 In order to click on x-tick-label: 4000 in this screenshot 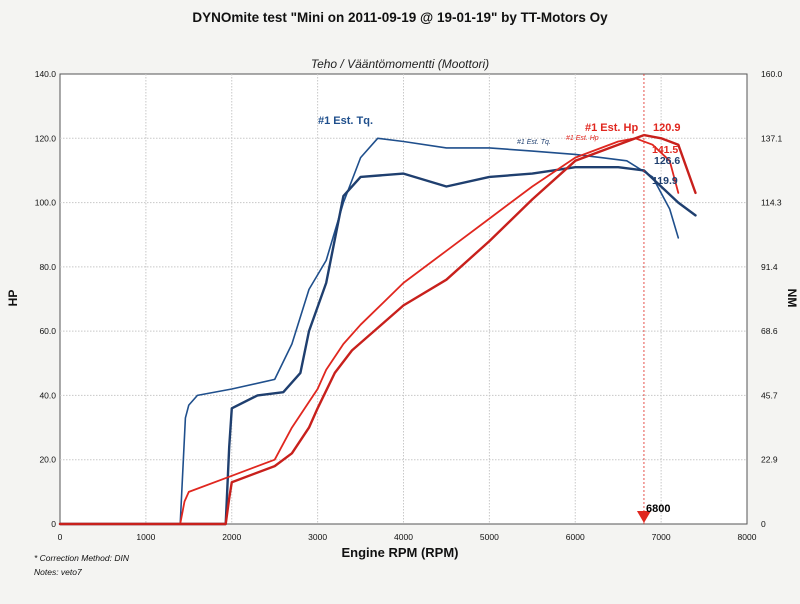, I will do `click(403, 537)`.